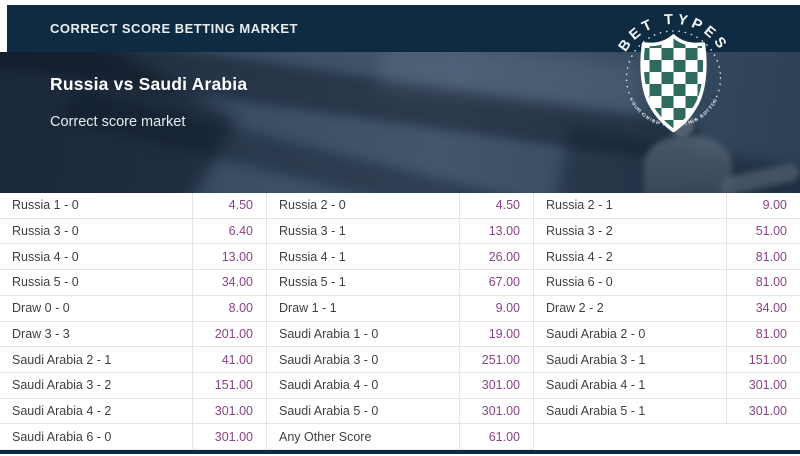  I want to click on odds-row: Russia 3 - 2 51.00, so click(667, 231).